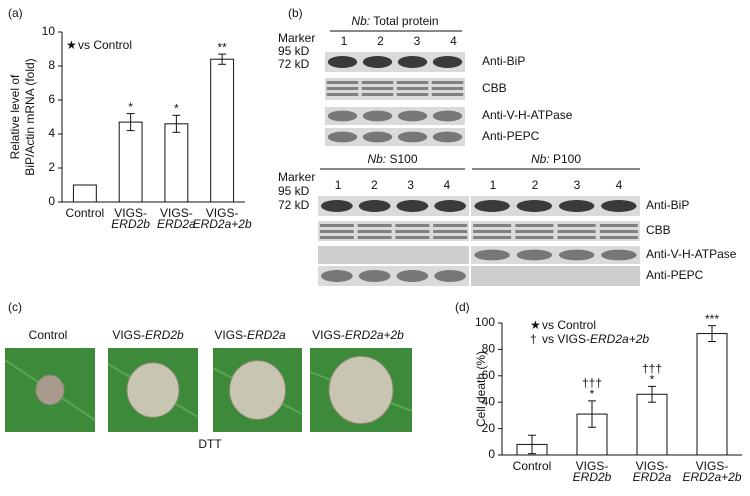 The image size is (750, 496). I want to click on blot-title-part: Nb:, so click(360, 21).